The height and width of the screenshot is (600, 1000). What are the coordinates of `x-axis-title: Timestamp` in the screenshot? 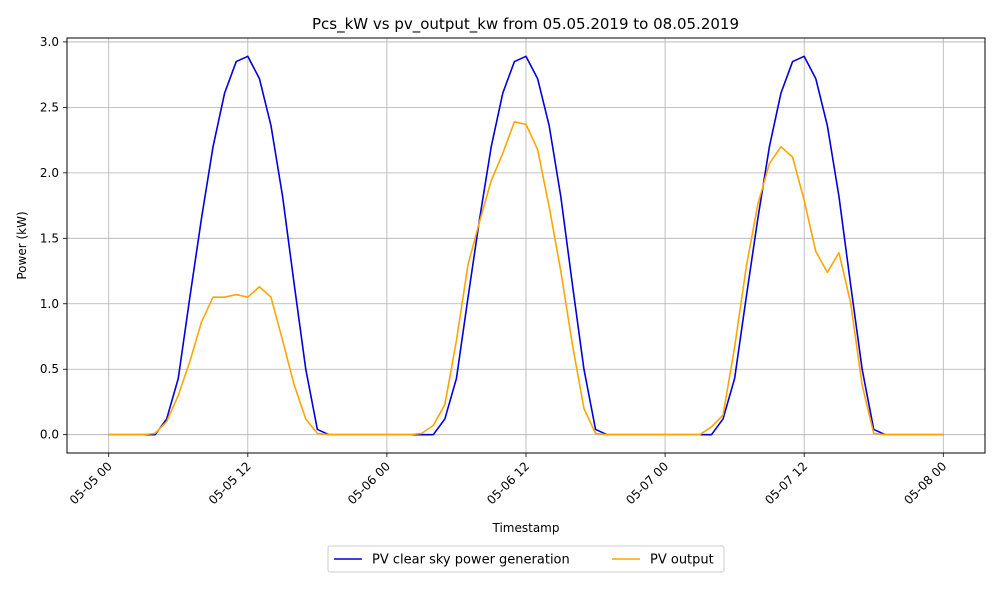 It's located at (526, 528).